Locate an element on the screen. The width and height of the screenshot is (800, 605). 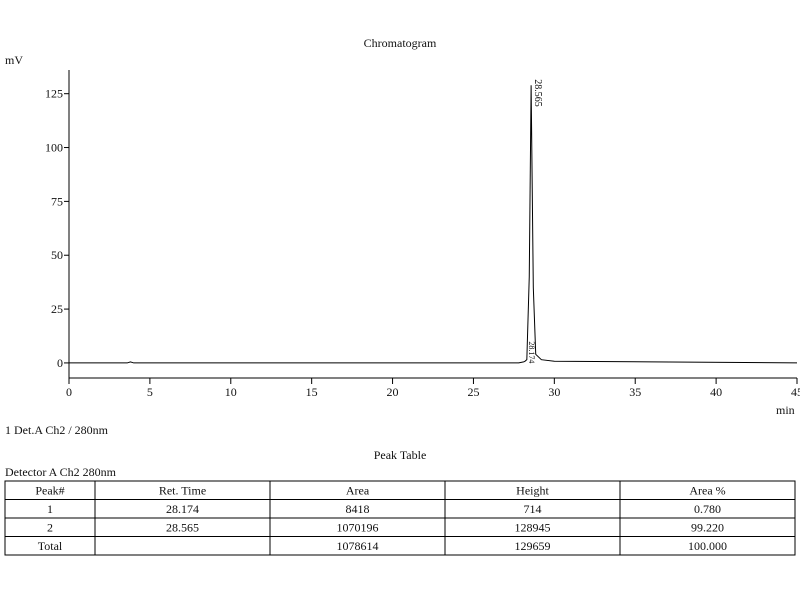
table-cell: 1078614 is located at coordinates (358, 546).